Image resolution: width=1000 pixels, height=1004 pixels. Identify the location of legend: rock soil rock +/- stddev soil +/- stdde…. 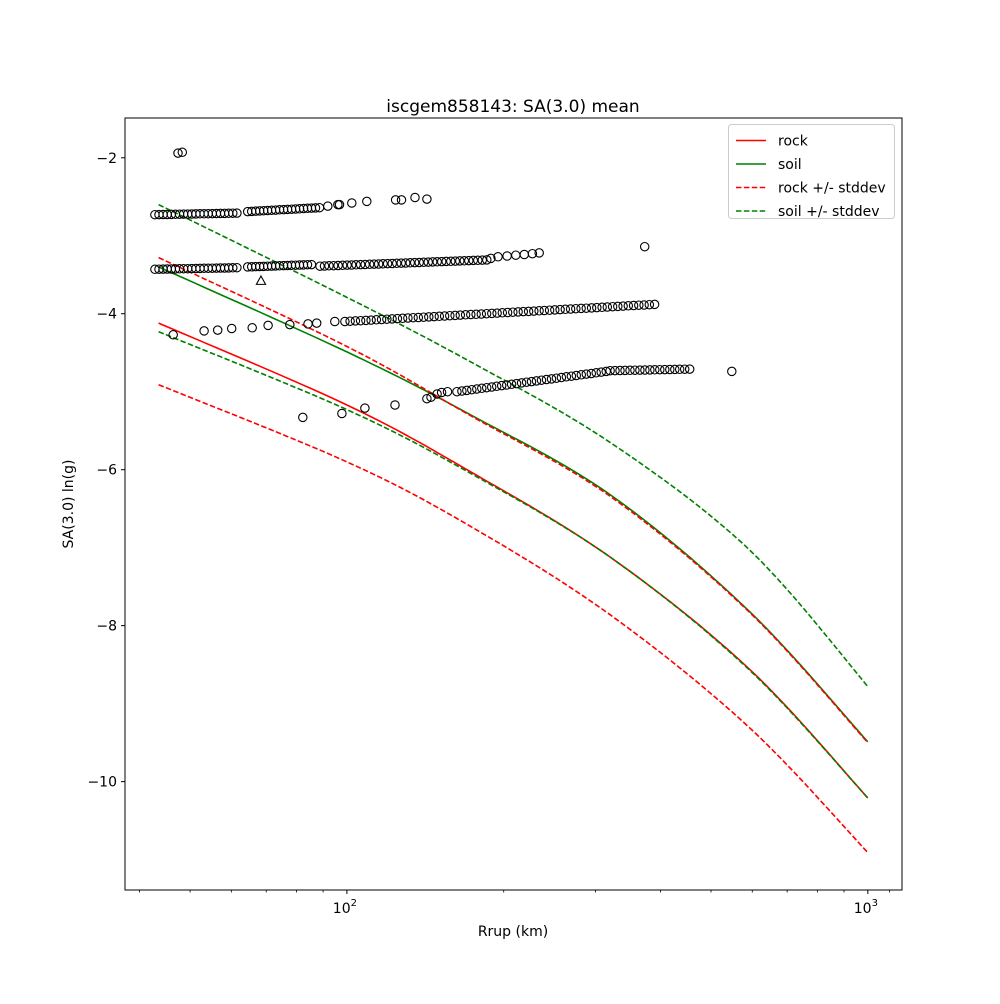
(811, 172).